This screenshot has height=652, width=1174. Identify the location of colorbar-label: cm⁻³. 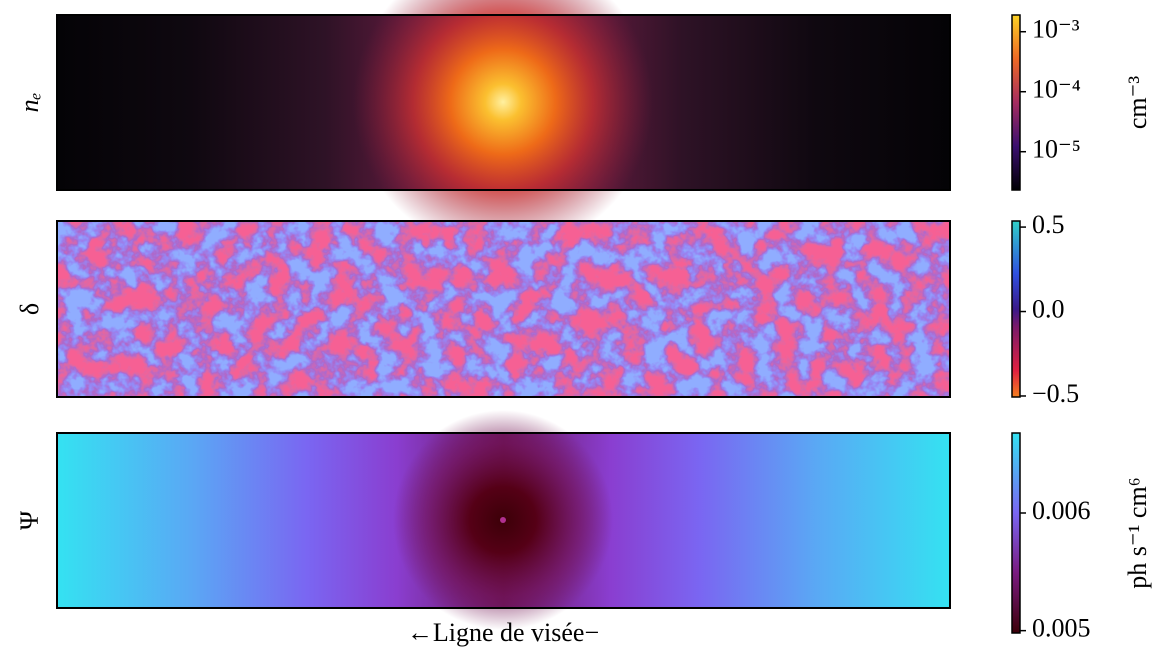
(1137, 102).